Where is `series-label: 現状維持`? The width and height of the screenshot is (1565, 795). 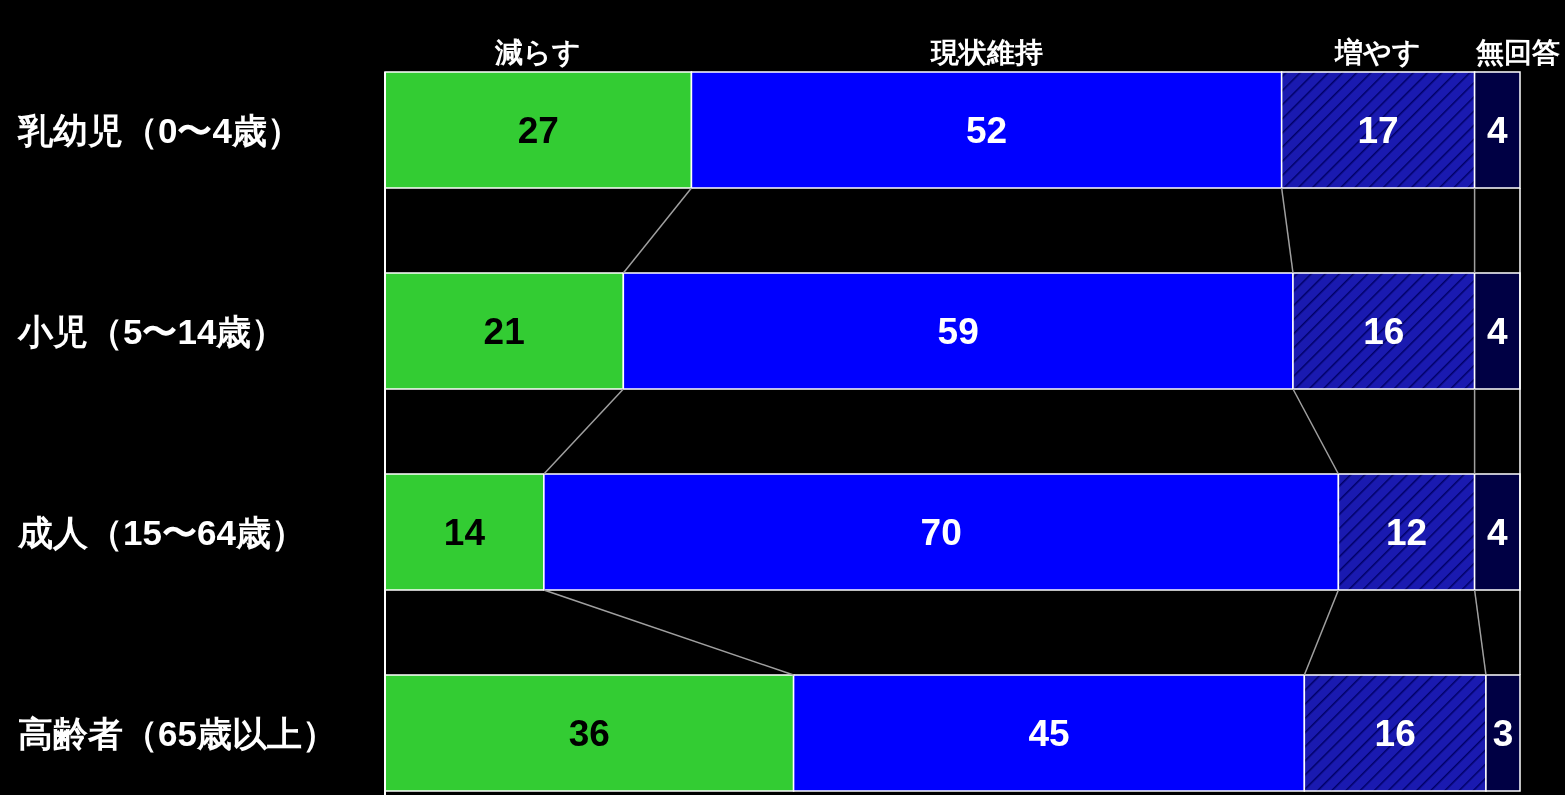 series-label: 現状維持 is located at coordinates (986, 52).